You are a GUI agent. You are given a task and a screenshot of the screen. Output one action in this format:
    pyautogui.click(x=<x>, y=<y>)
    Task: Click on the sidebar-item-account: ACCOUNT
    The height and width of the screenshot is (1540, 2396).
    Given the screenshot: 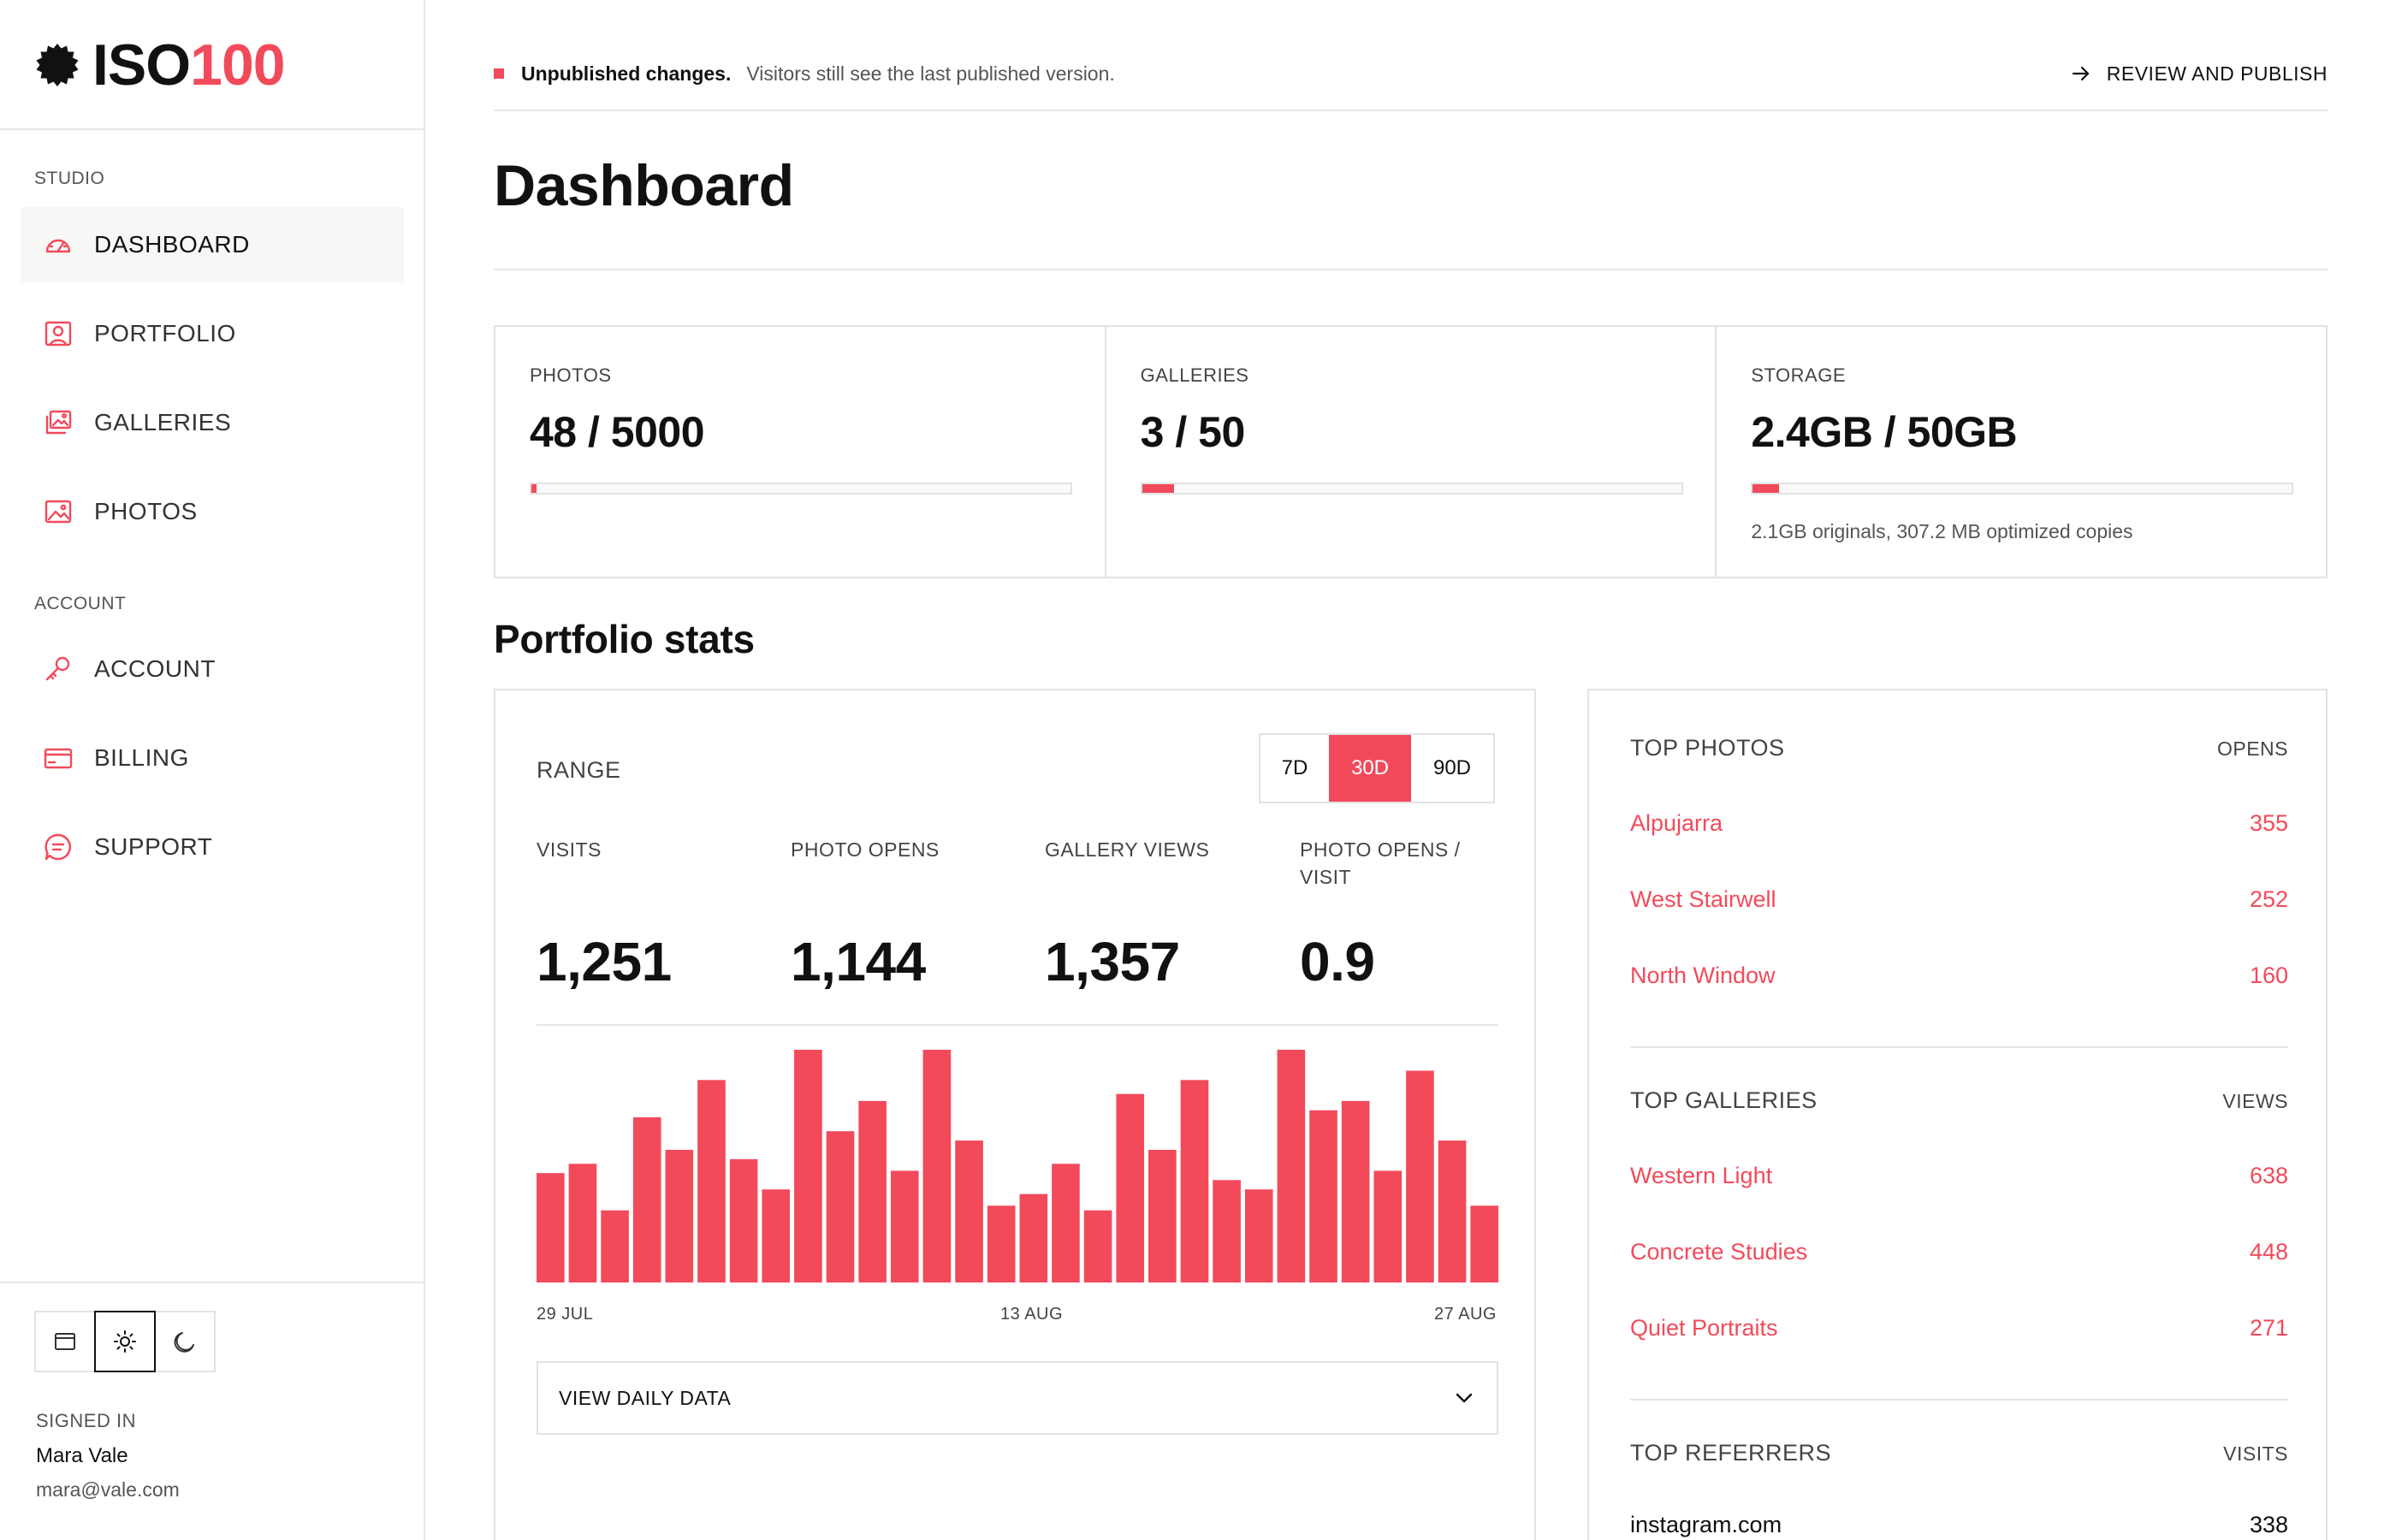 What is the action you would take?
    pyautogui.click(x=212, y=669)
    